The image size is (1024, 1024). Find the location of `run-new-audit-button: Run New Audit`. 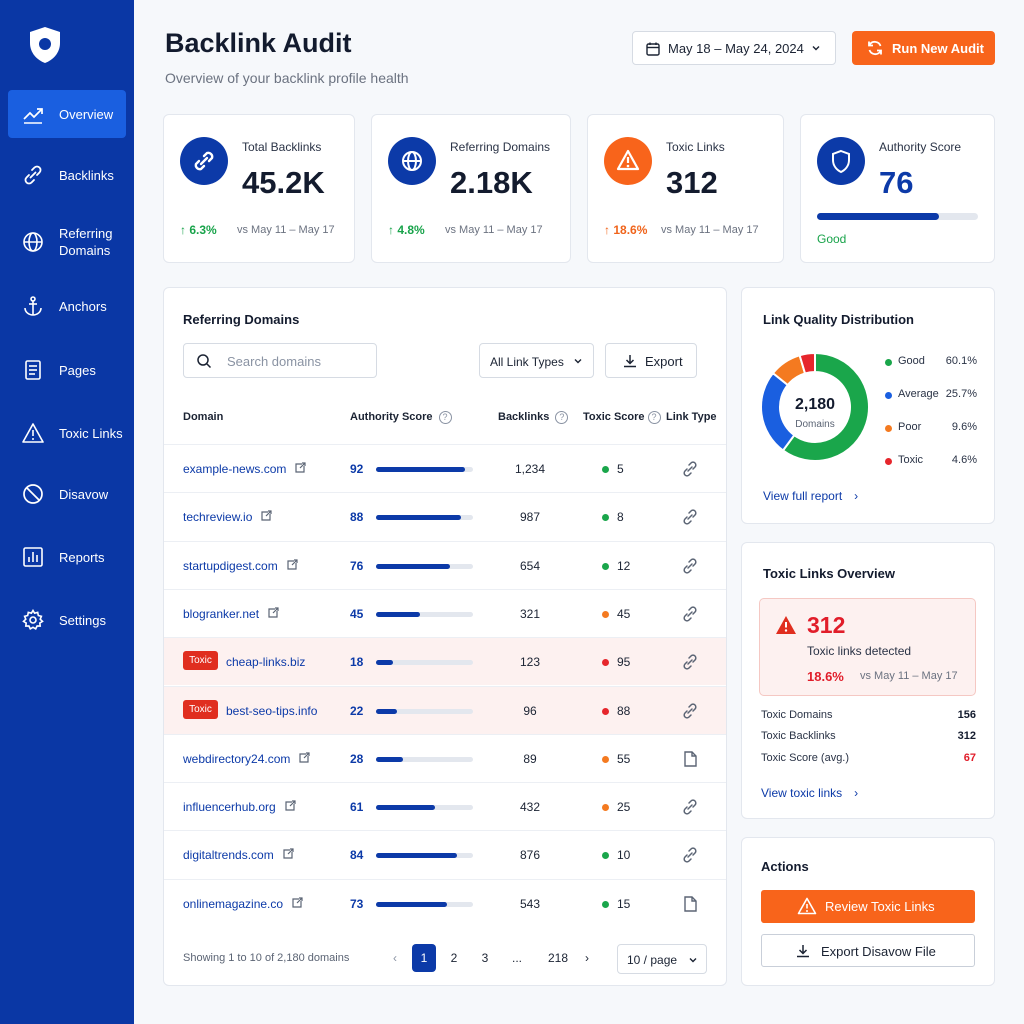

run-new-audit-button: Run New Audit is located at coordinates (923, 48).